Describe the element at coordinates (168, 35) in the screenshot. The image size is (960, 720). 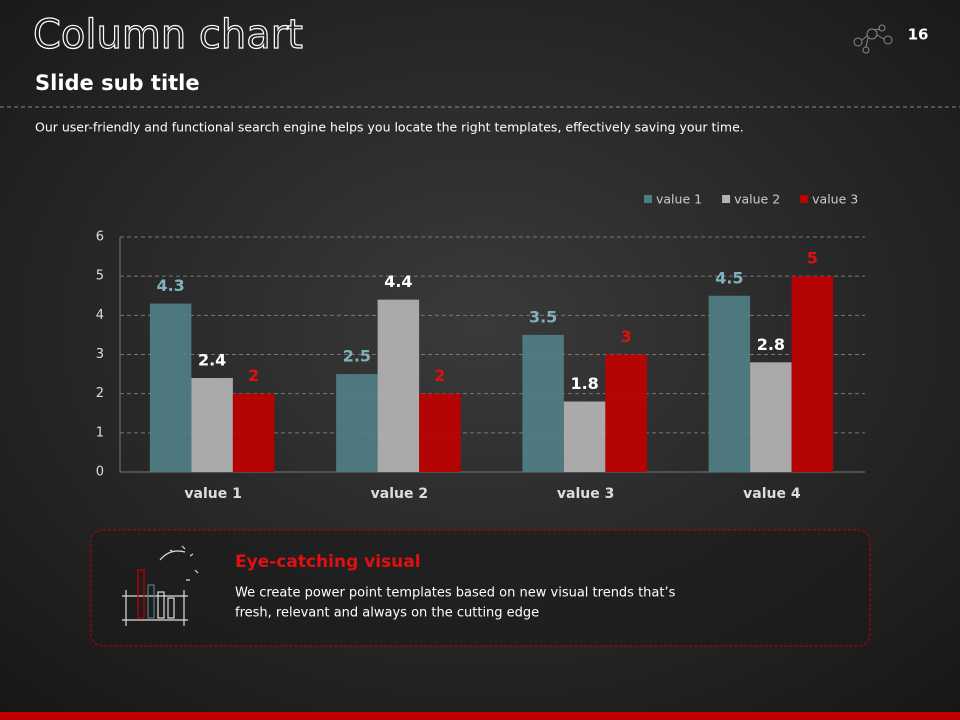
I see `slide-title: Column chart` at that location.